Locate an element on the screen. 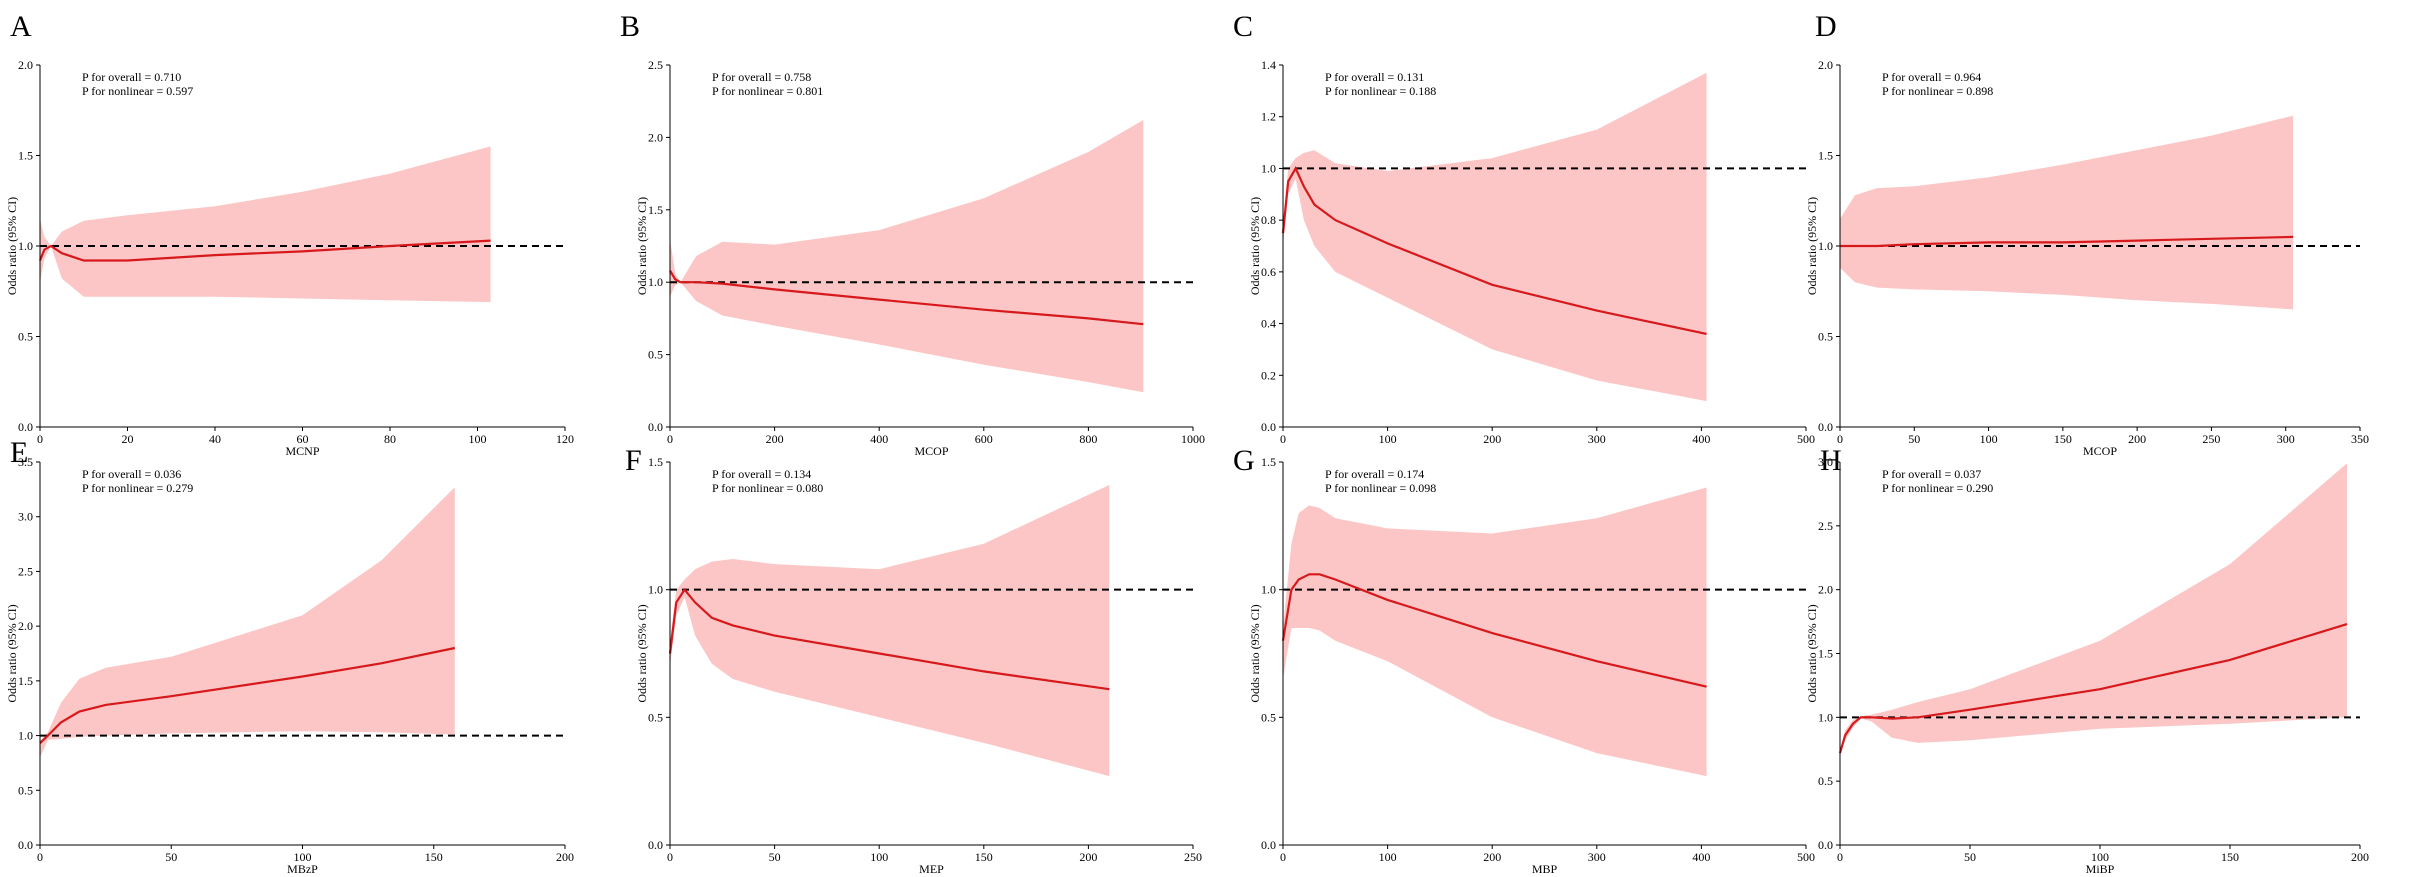 This screenshot has height=877, width=2410. panel-label: A is located at coordinates (21, 26).